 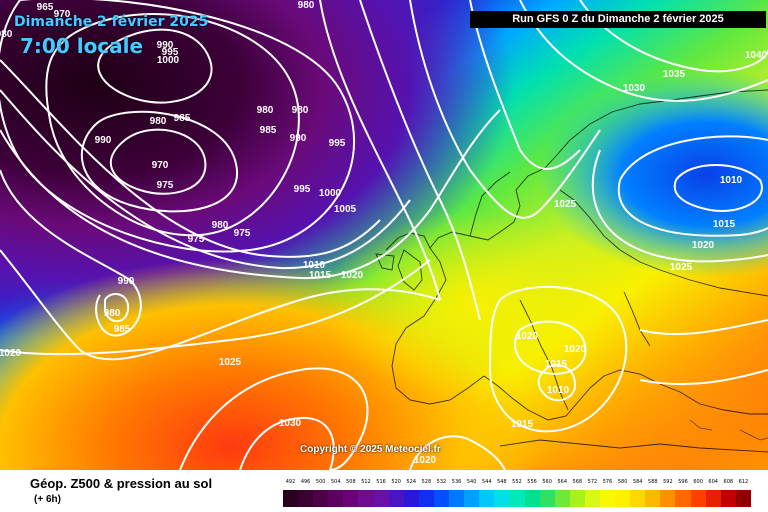 What do you see at coordinates (653, 482) in the screenshot?
I see `scale-label: 588` at bounding box center [653, 482].